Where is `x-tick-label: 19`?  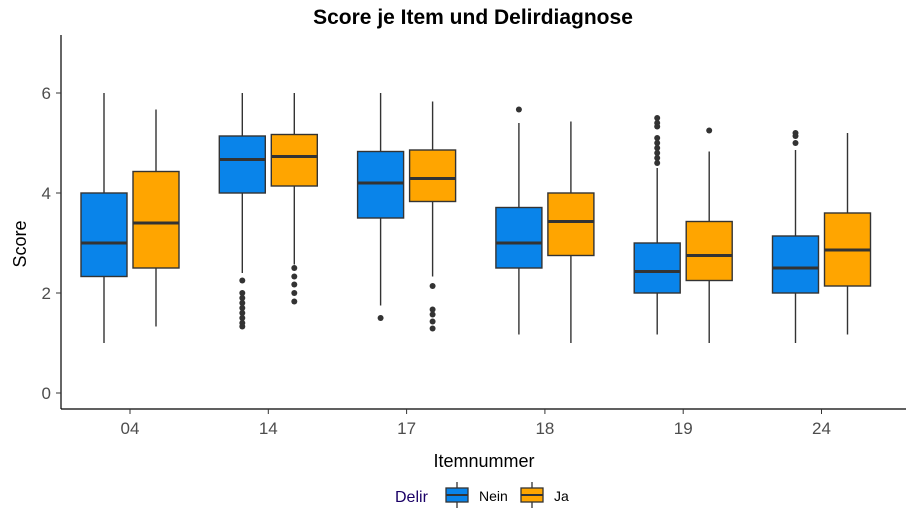
x-tick-label: 19 is located at coordinates (683, 428).